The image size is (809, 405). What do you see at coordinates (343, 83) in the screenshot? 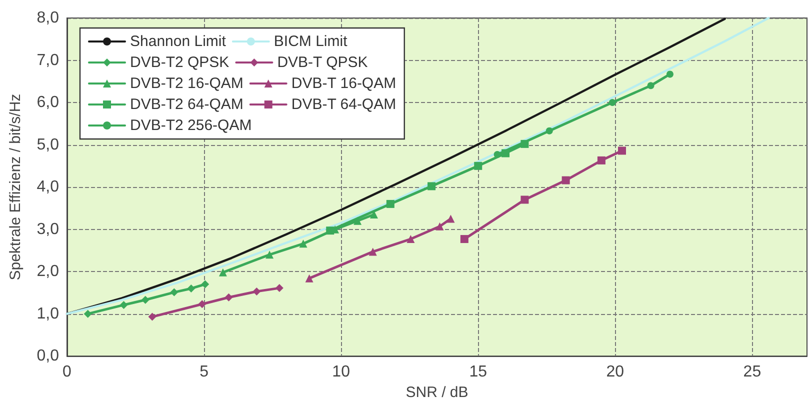
I see `legend-label: DVB-T 16-QAM` at bounding box center [343, 83].